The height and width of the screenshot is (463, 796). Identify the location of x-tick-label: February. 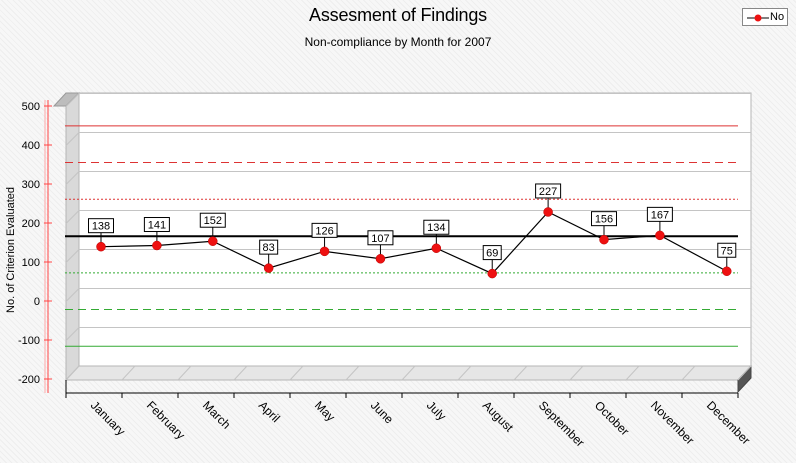
(166, 420).